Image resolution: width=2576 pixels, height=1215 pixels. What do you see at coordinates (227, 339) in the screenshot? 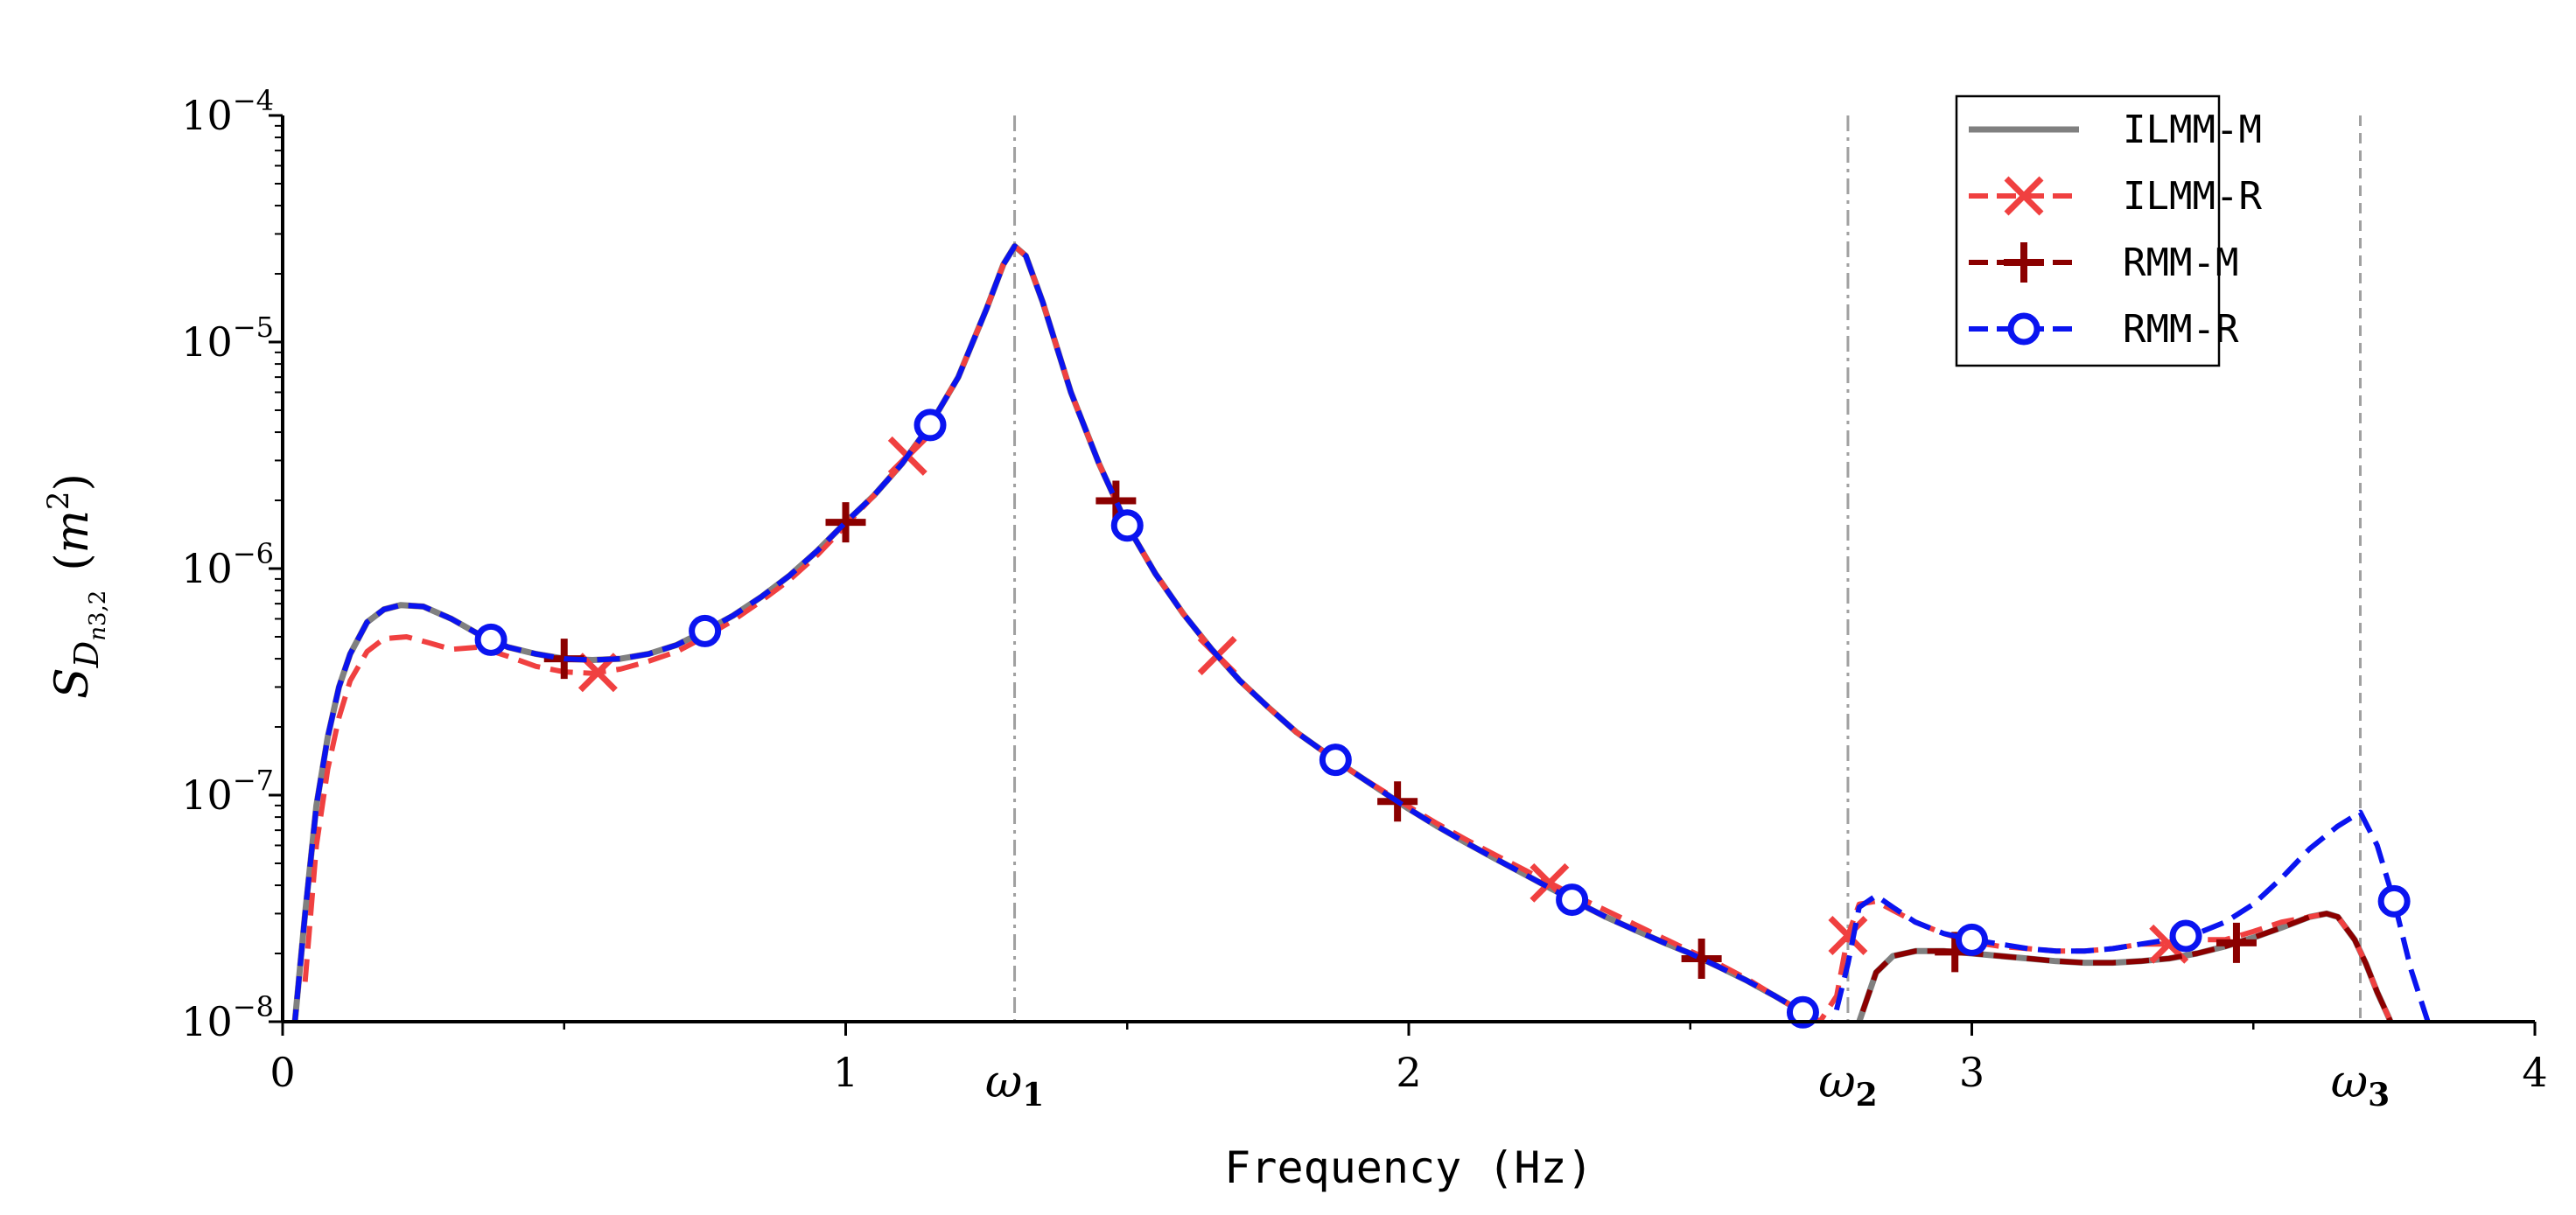
I see `y-tick-label: 10⁻⁵` at bounding box center [227, 339].